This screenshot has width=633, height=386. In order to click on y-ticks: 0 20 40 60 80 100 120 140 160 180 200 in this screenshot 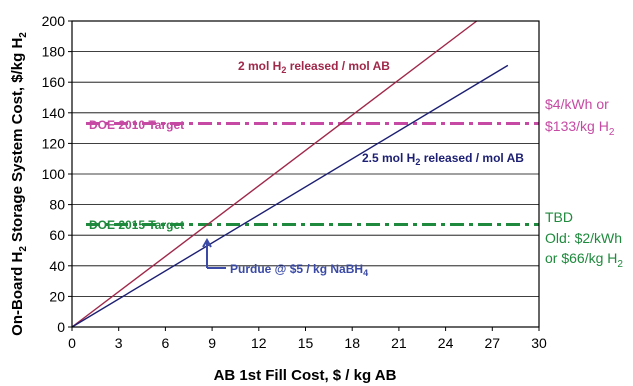, I will do `click(57, 174)`.